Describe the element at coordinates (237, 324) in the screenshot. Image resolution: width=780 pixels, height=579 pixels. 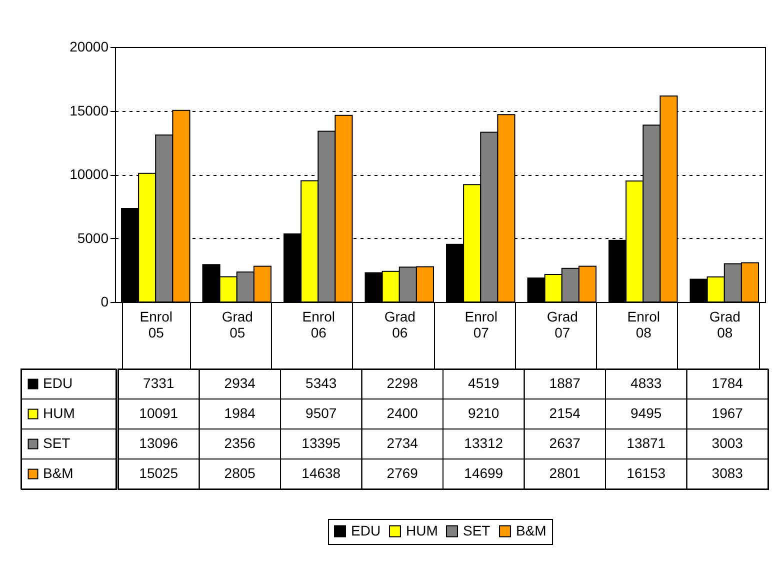
I see `x-tick-label: Grad 05` at that location.